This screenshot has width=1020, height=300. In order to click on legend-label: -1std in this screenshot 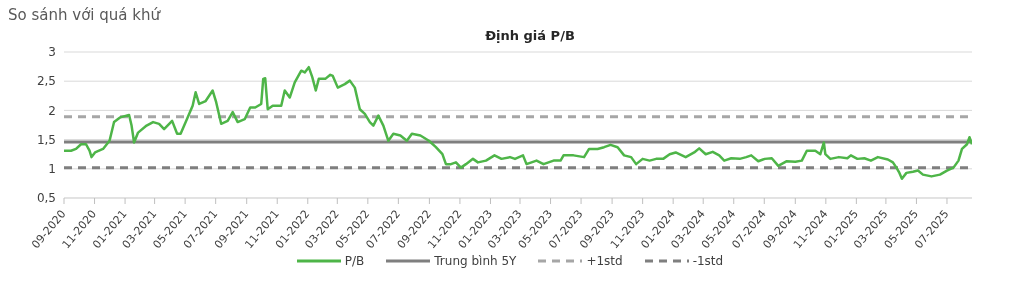, I will do `click(708, 261)`.